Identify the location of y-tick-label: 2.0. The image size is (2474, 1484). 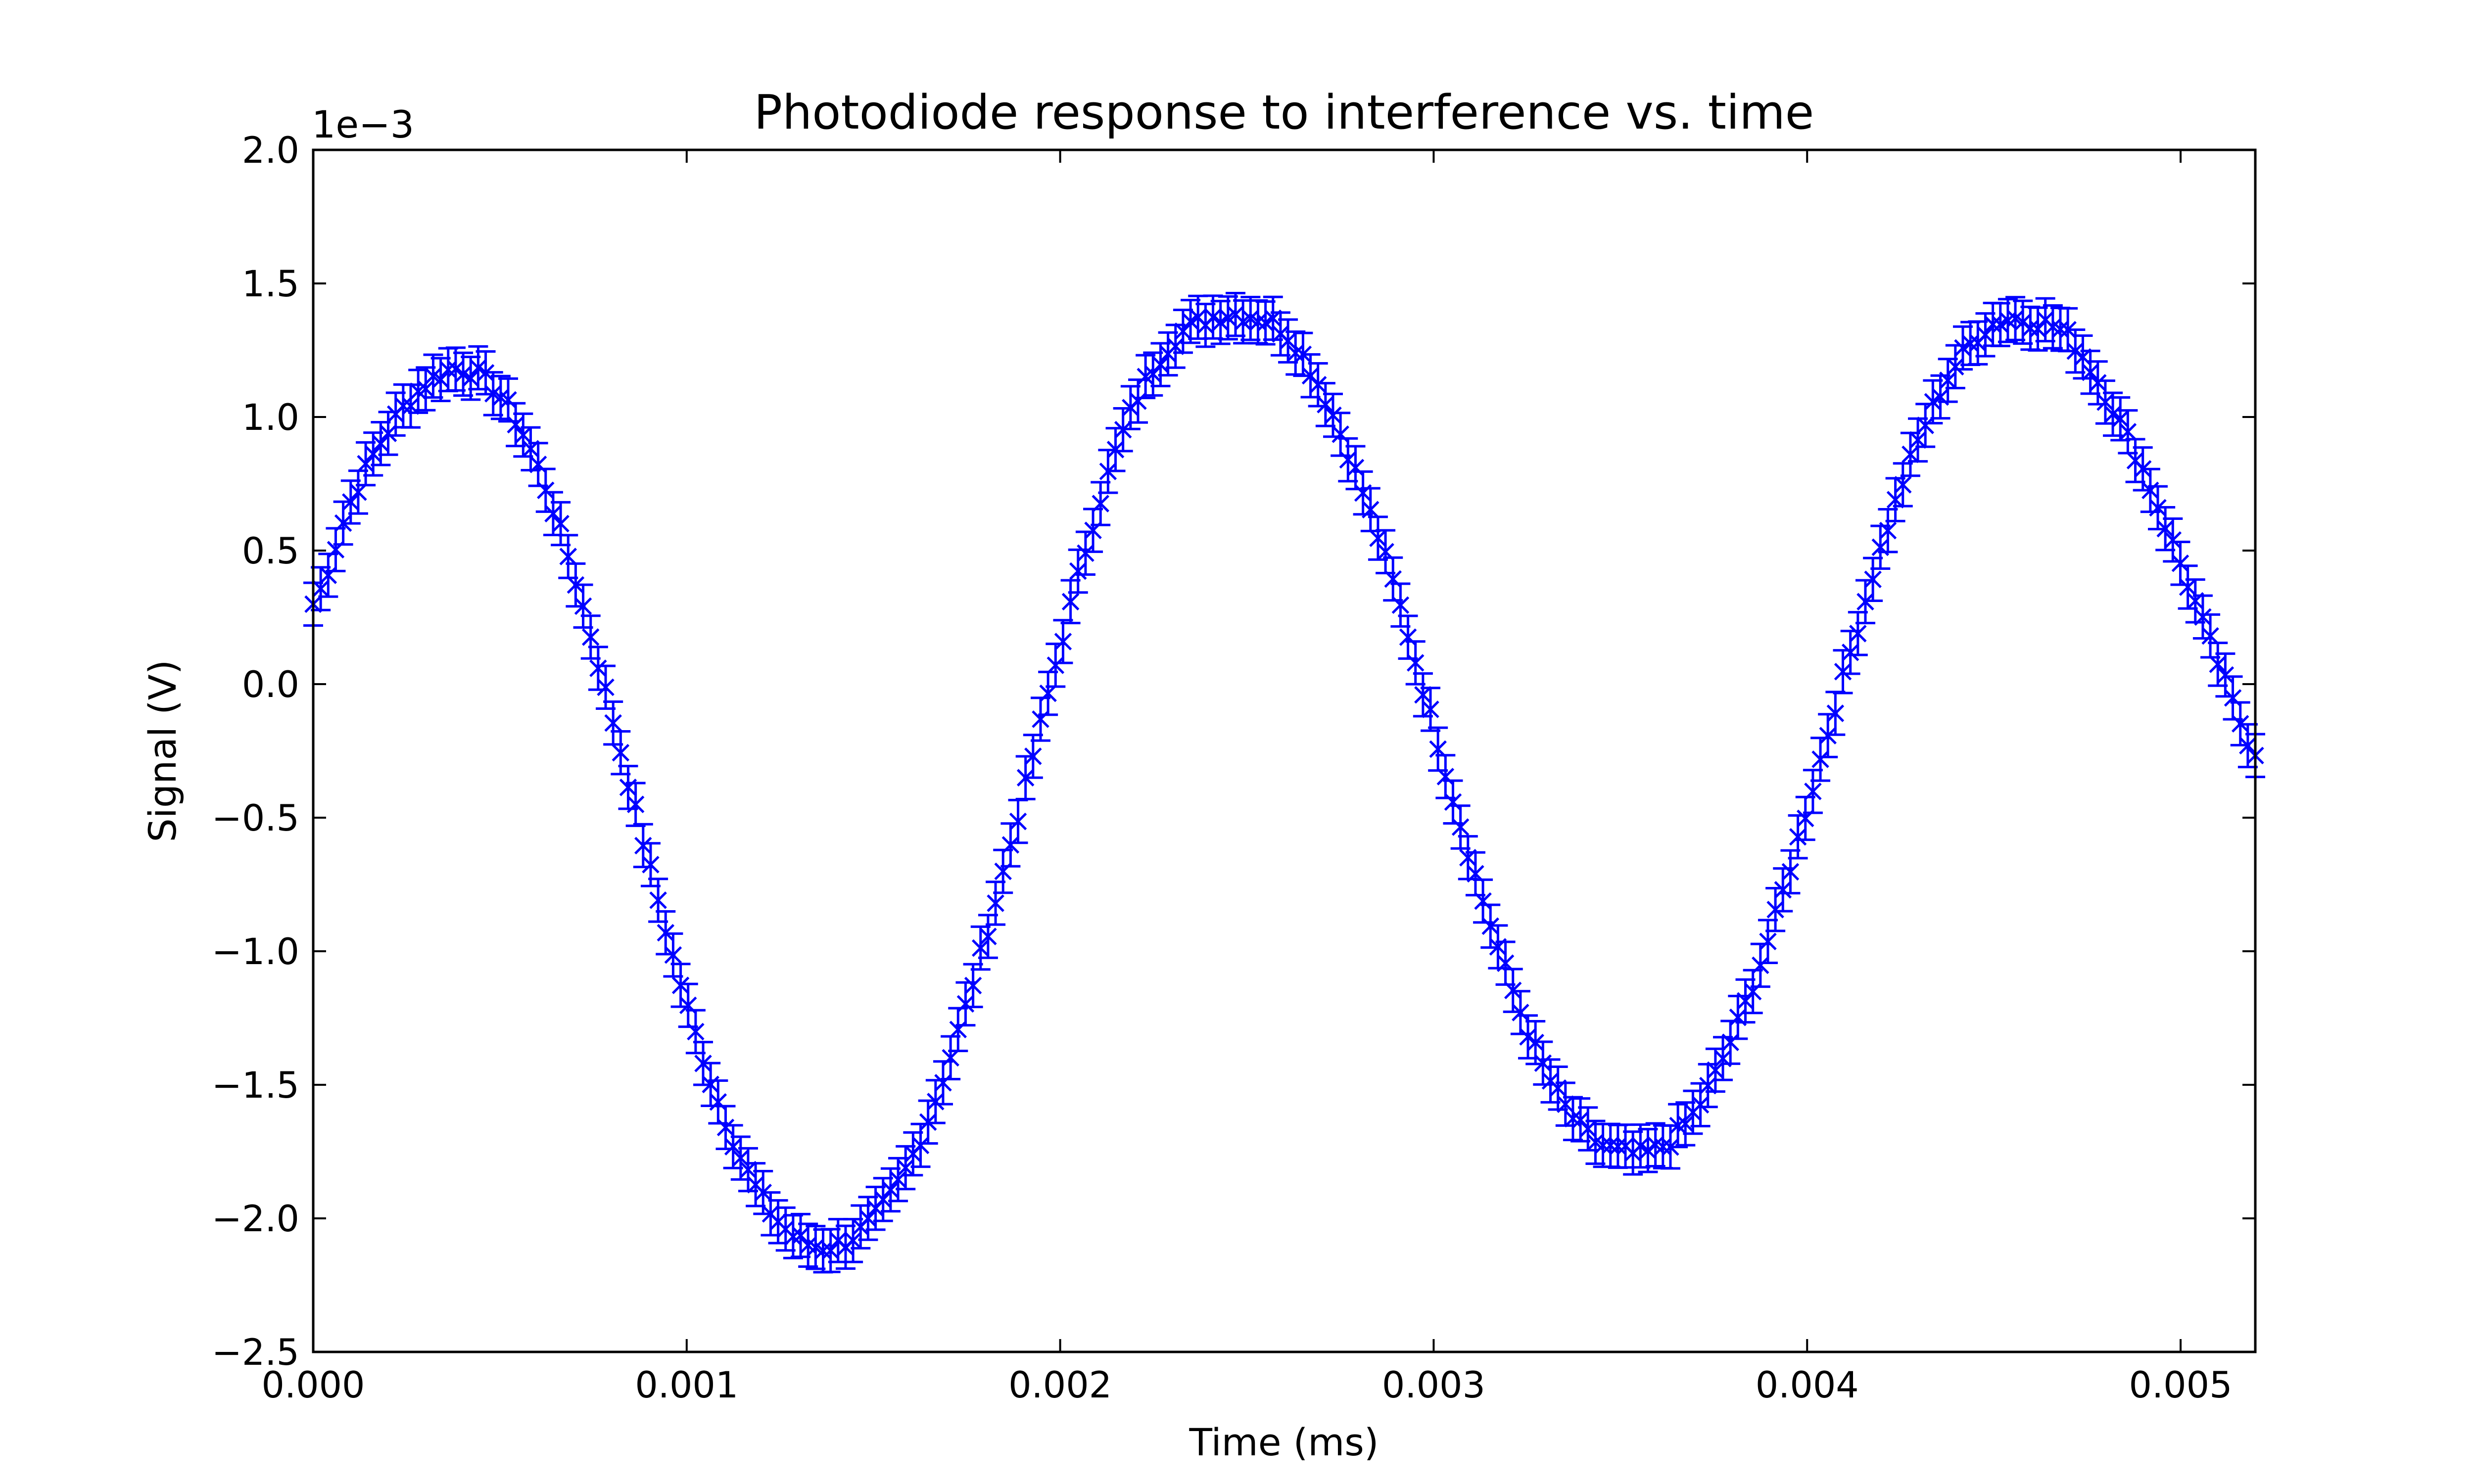
(270, 151).